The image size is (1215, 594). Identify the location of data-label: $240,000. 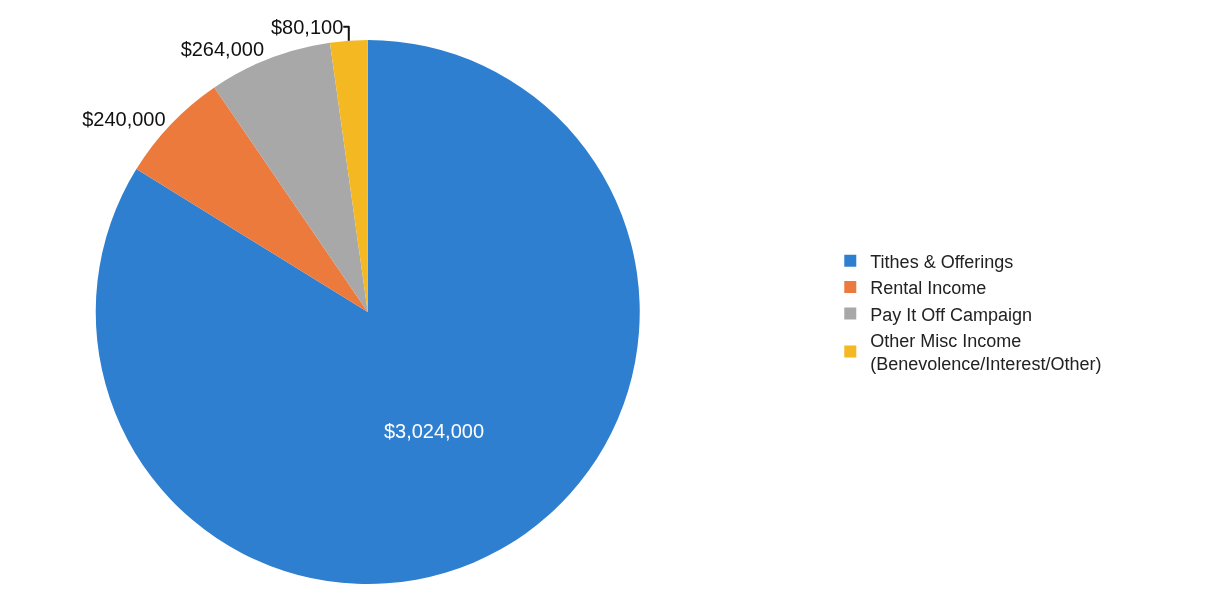
(124, 118).